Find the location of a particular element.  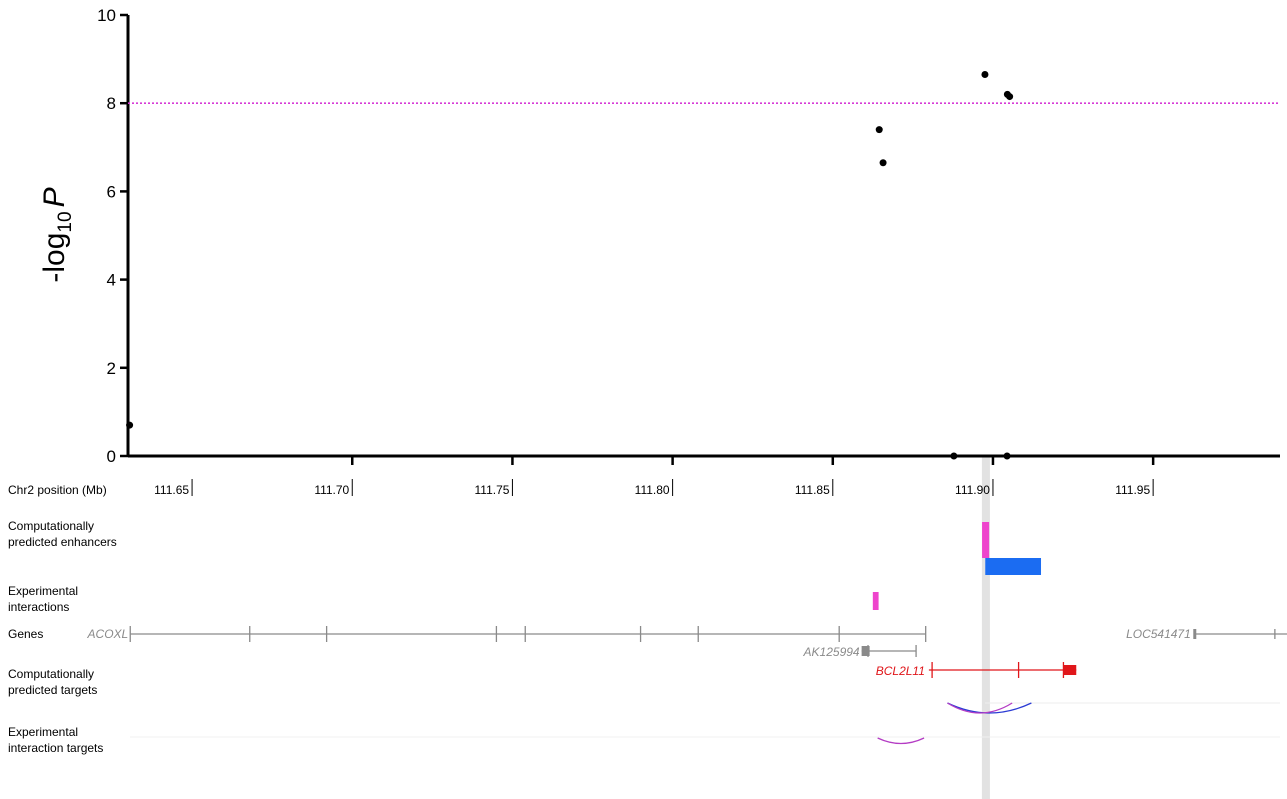

y-axis-label-subscript: 10 is located at coordinates (65, 221).